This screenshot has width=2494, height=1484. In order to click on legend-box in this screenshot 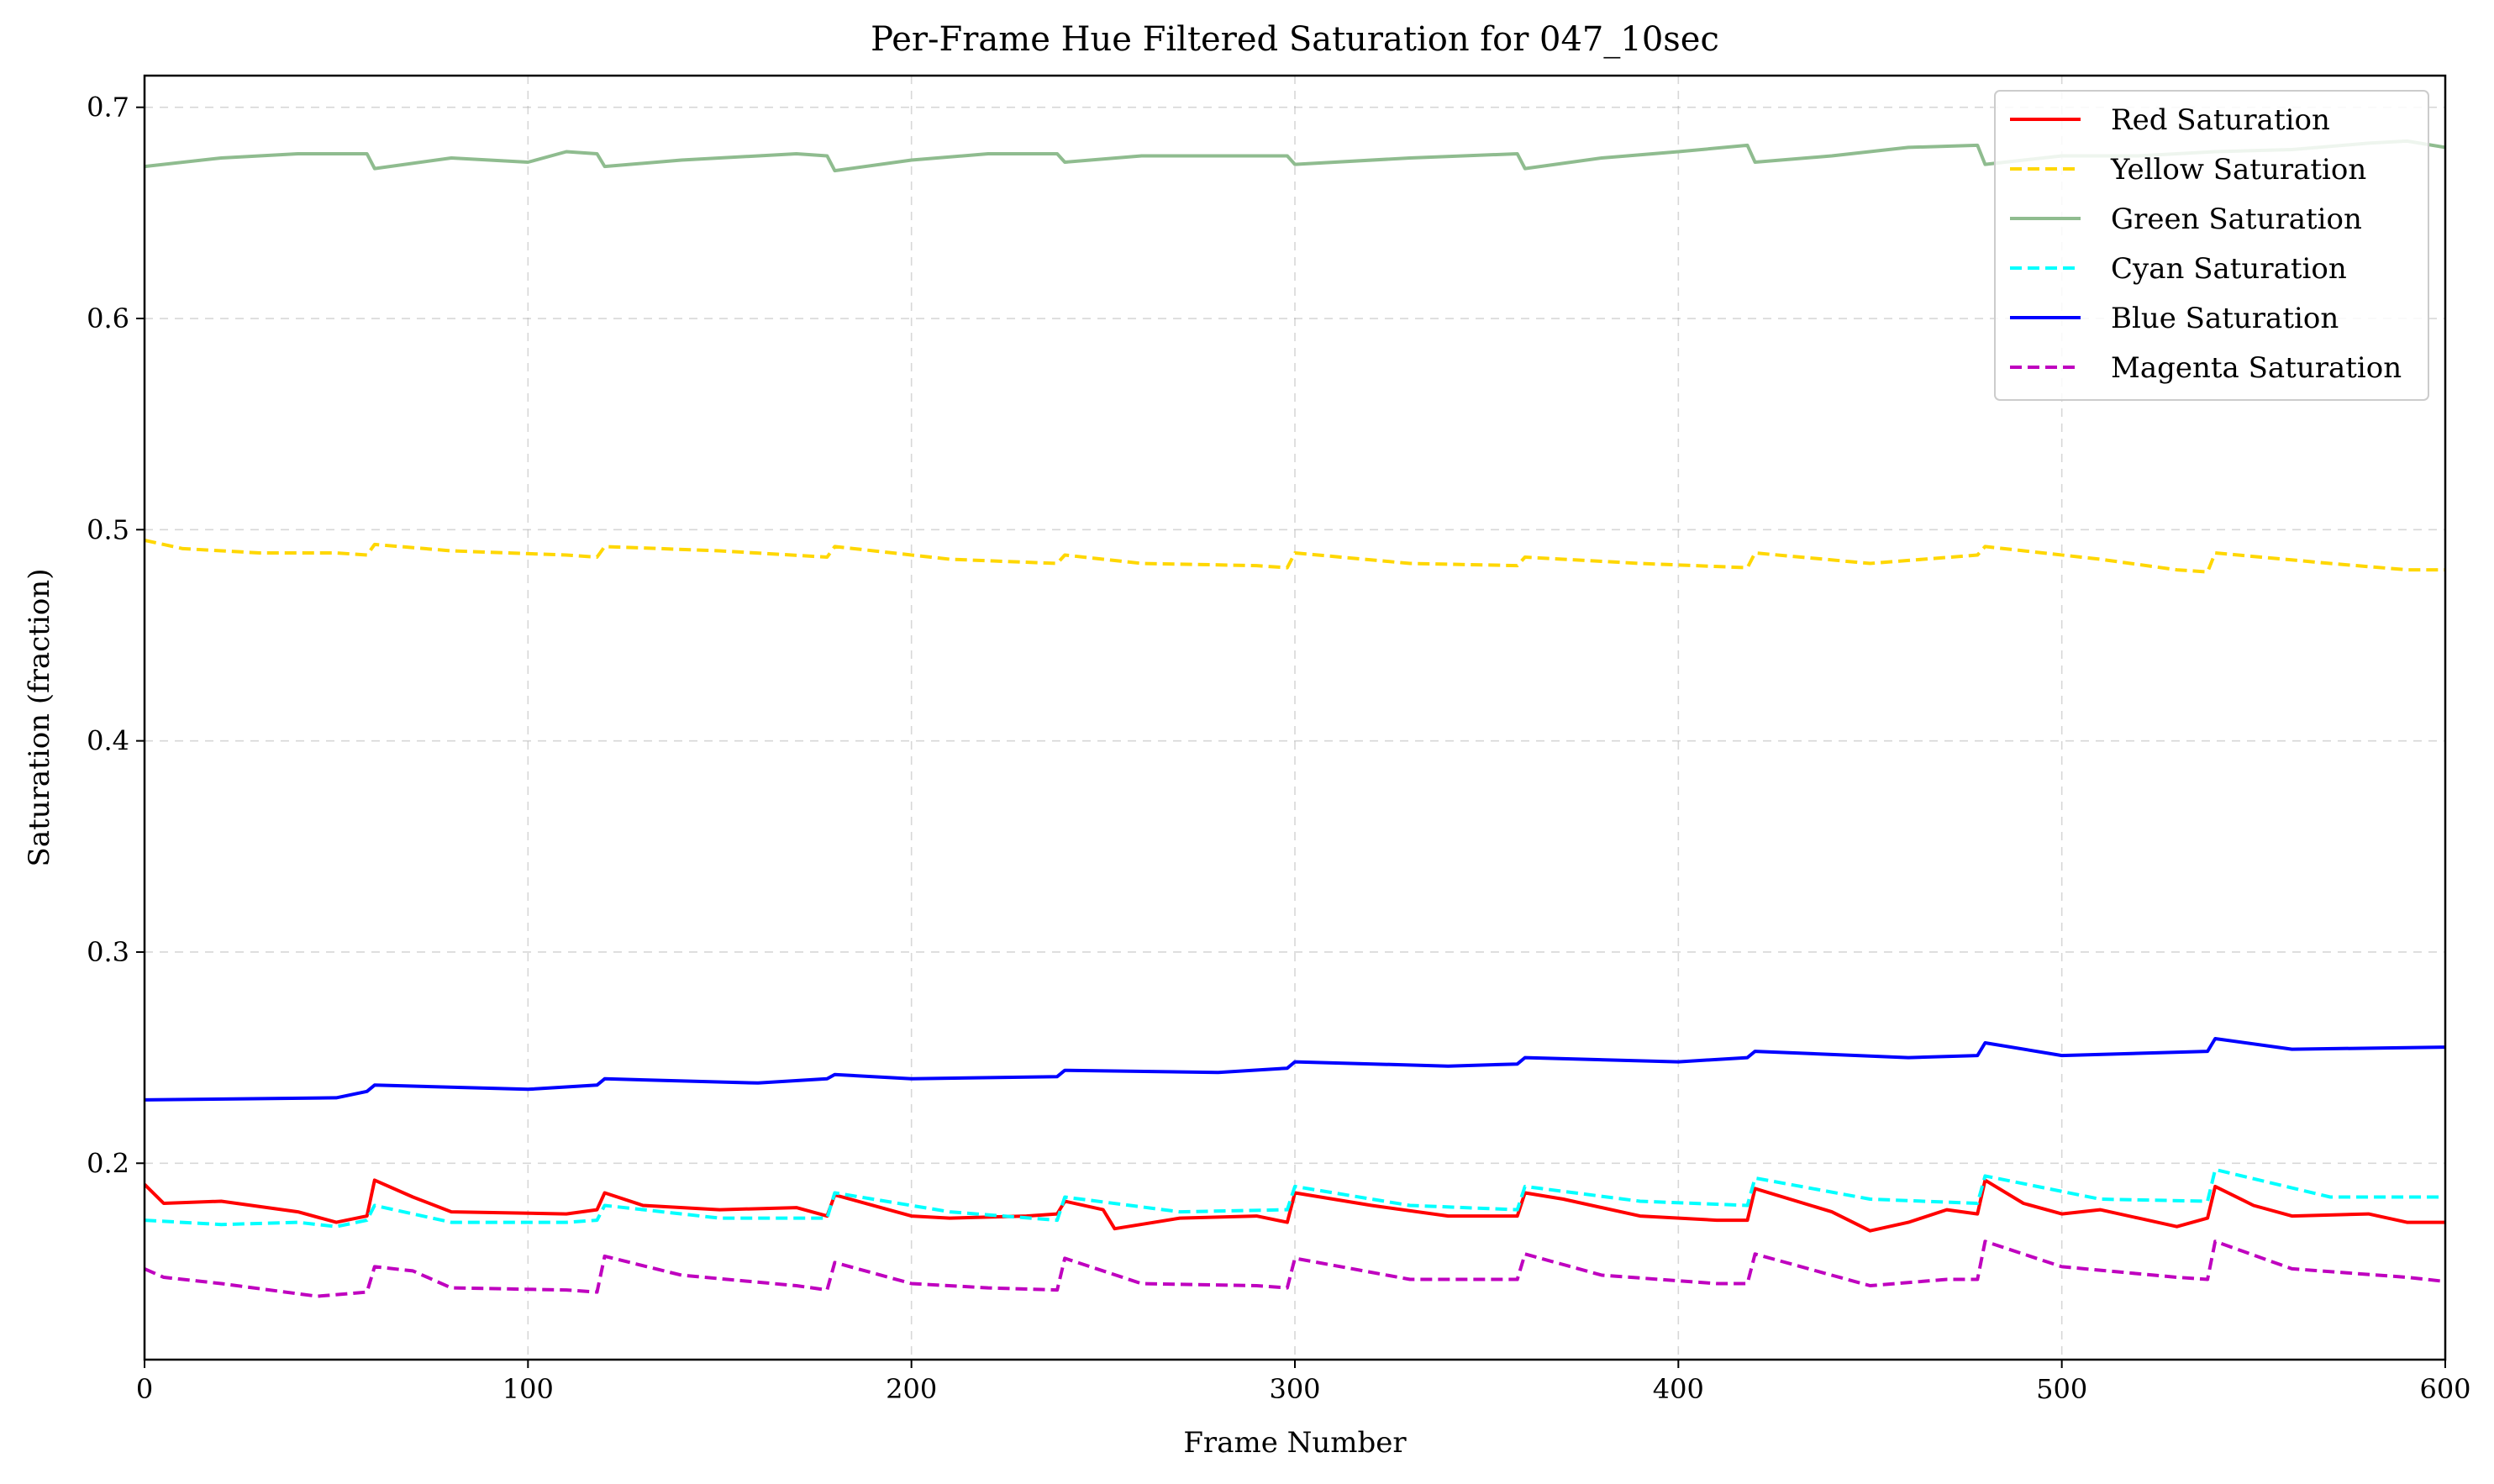, I will do `click(2211, 245)`.